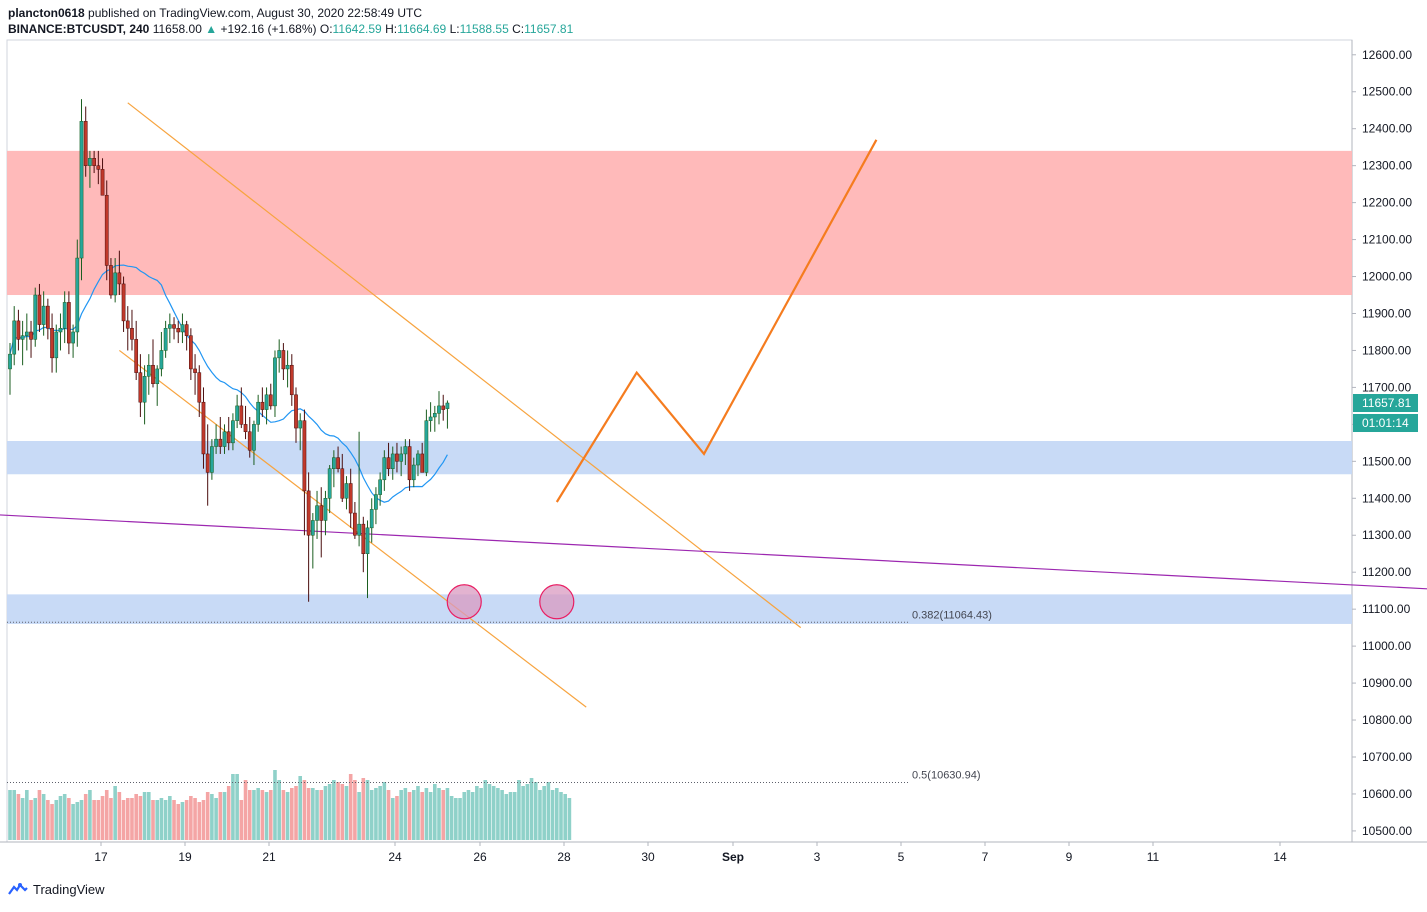 The image size is (1427, 912). I want to click on price-tick-label: 12200.00, so click(1387, 203).